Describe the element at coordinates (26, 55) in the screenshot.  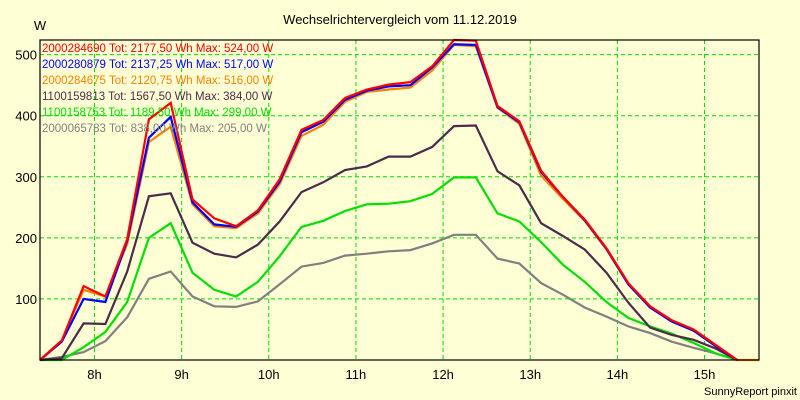
I see `y-tick-label: 500` at that location.